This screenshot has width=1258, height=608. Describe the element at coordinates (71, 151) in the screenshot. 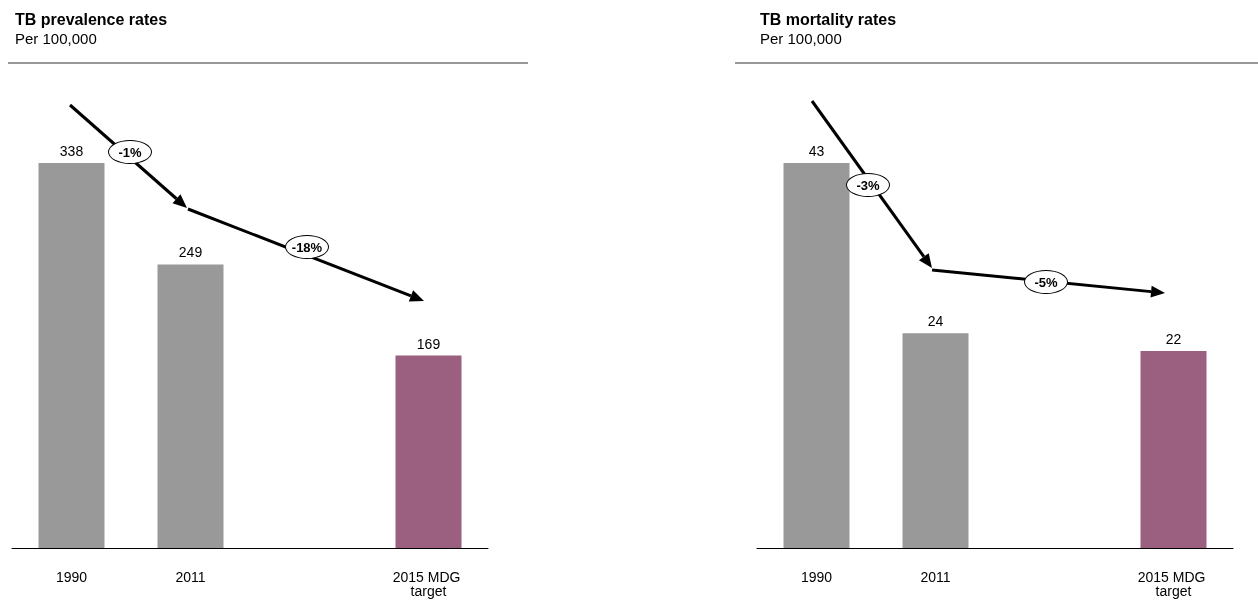

I see `data-label: 338` at that location.